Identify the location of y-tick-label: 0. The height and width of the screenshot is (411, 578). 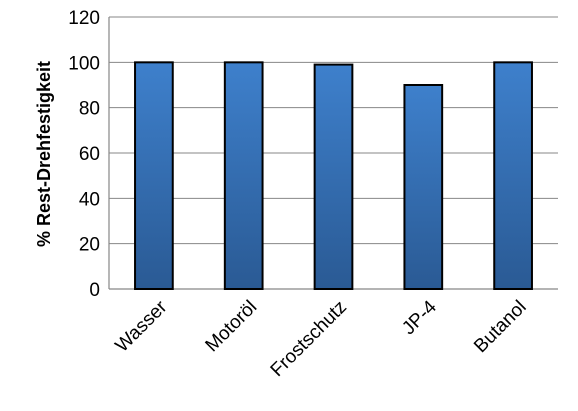
(94, 290).